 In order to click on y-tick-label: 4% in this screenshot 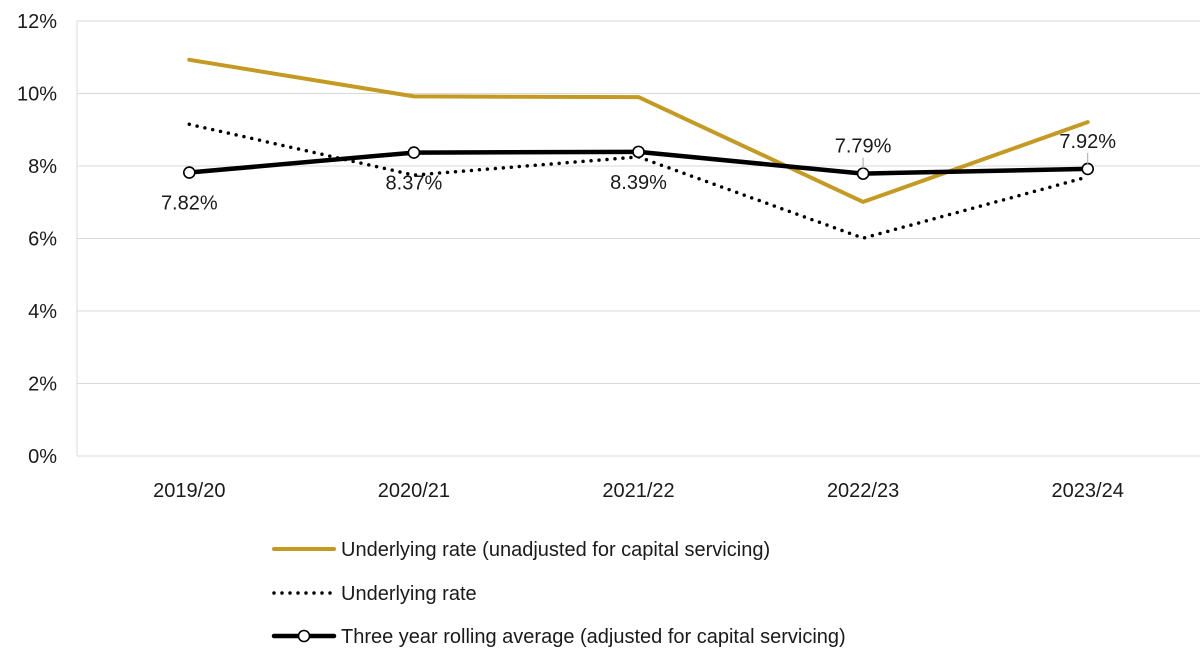, I will do `click(42, 312)`.